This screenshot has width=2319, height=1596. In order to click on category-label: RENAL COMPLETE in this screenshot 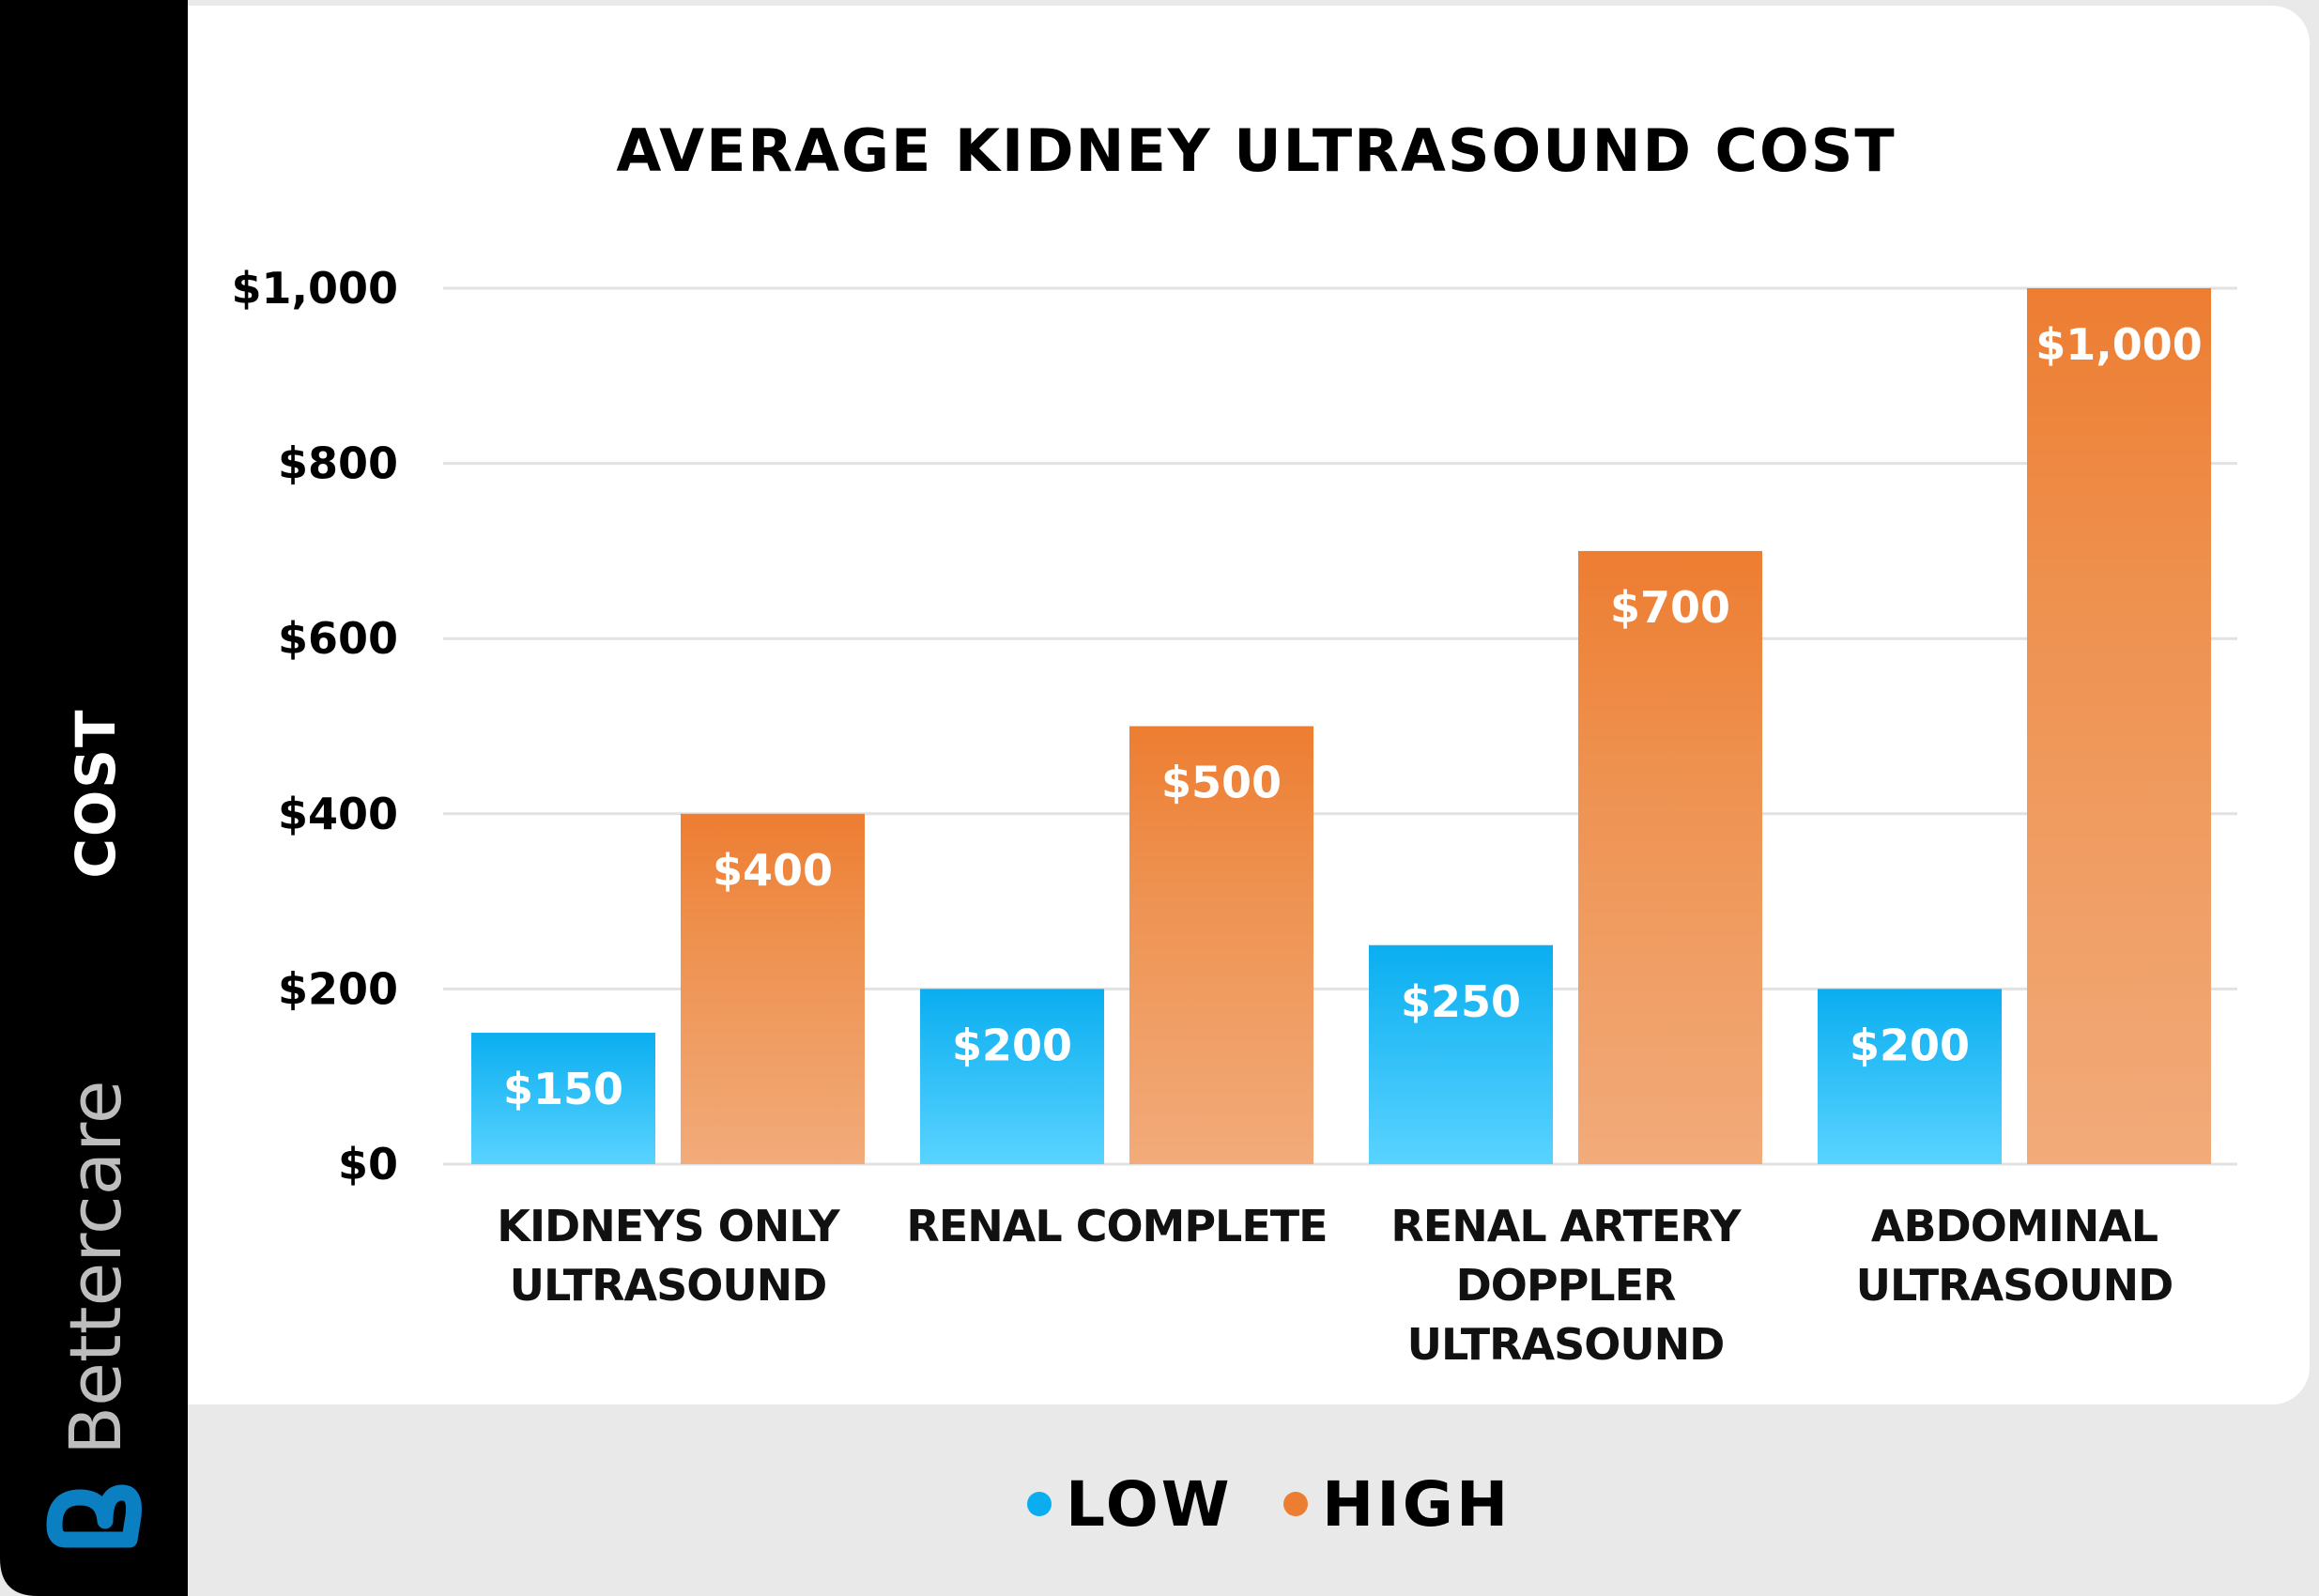, I will do `click(1116, 1226)`.